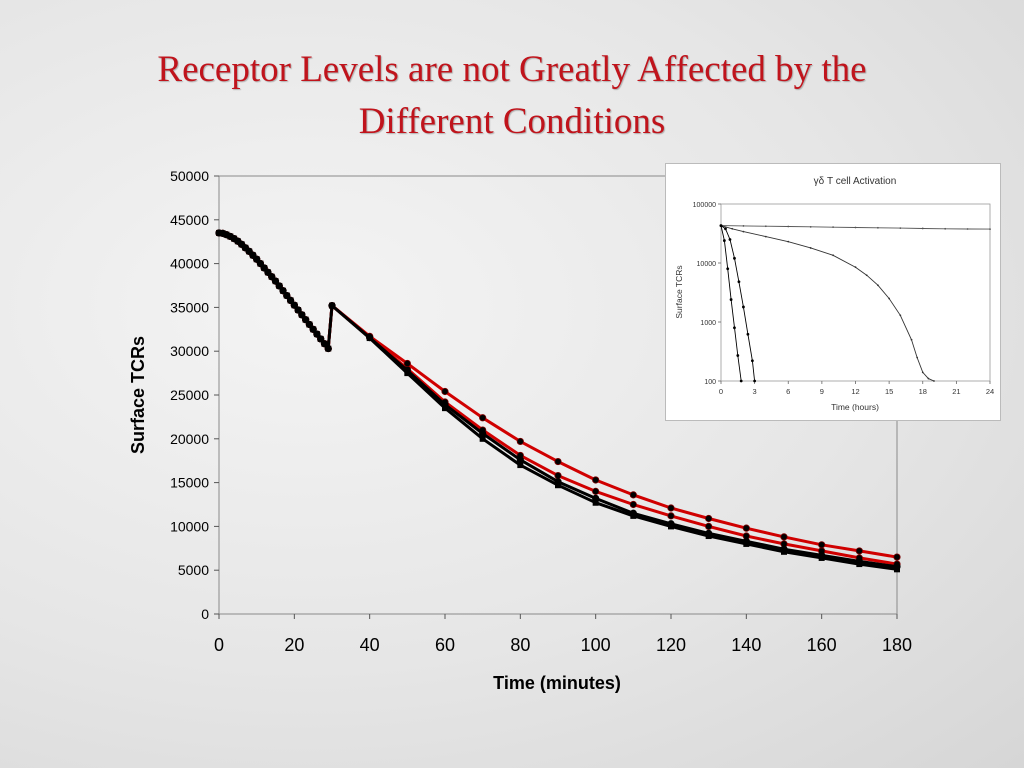  I want to click on x-tick-label: 100, so click(596, 645).